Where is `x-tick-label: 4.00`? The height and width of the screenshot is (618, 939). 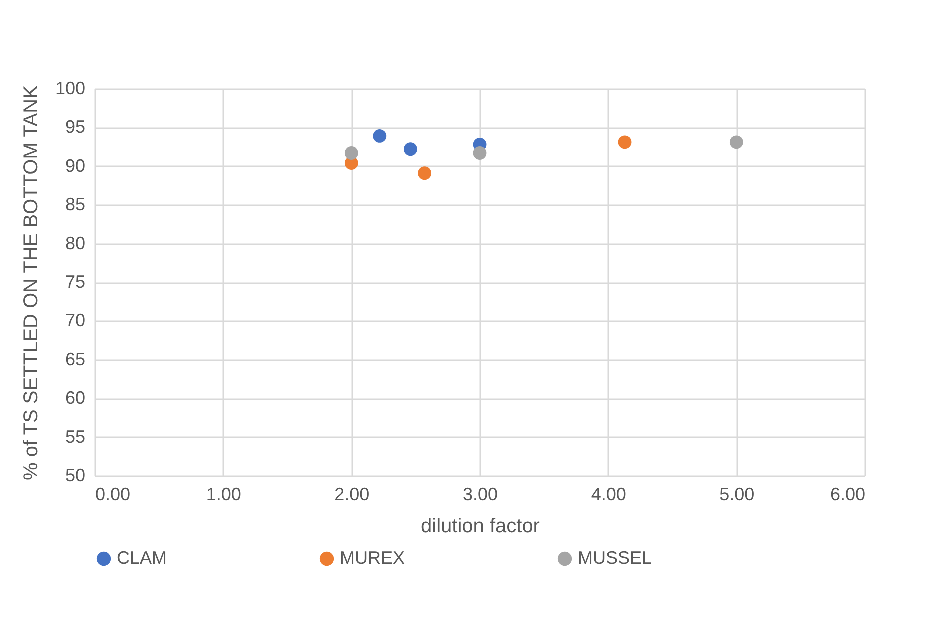
x-tick-label: 4.00 is located at coordinates (608, 494).